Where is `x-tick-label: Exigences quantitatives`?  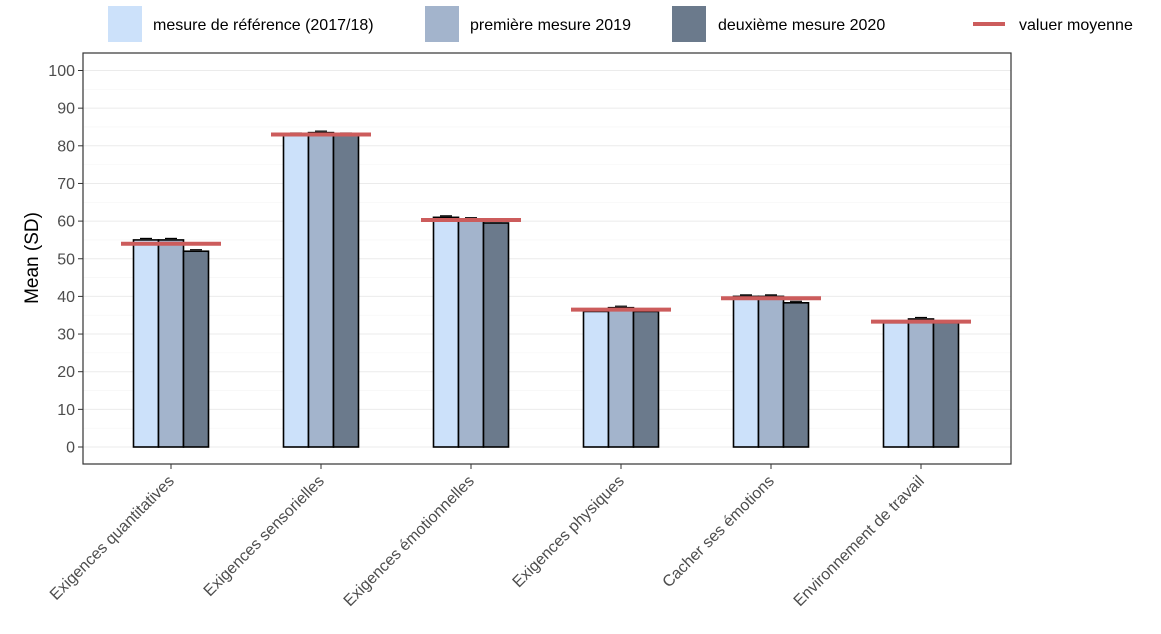 x-tick-label: Exigences quantitatives is located at coordinates (112, 538).